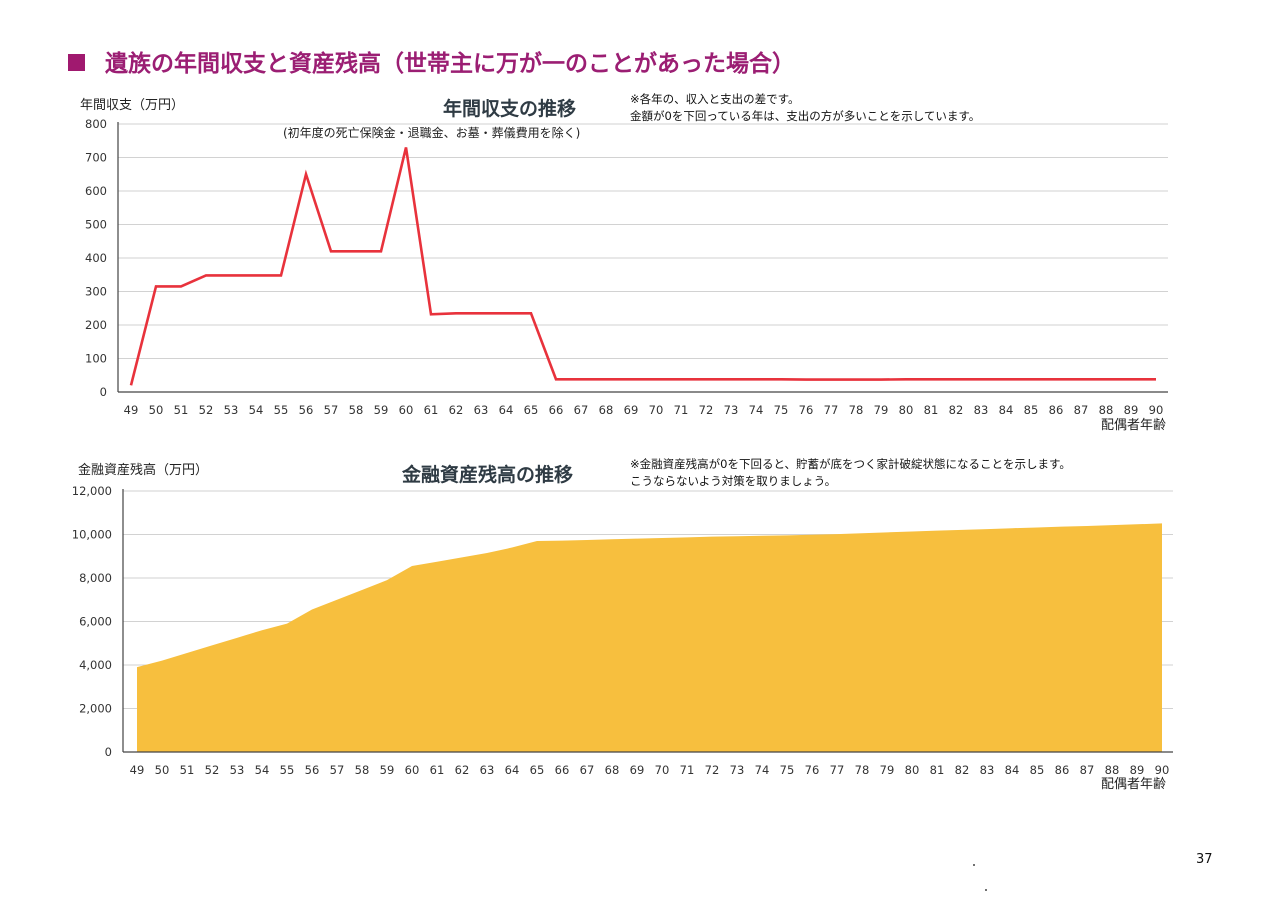 The width and height of the screenshot is (1280, 906). Describe the element at coordinates (1037, 770) in the screenshot. I see `assets-xtick-label: 85` at that location.